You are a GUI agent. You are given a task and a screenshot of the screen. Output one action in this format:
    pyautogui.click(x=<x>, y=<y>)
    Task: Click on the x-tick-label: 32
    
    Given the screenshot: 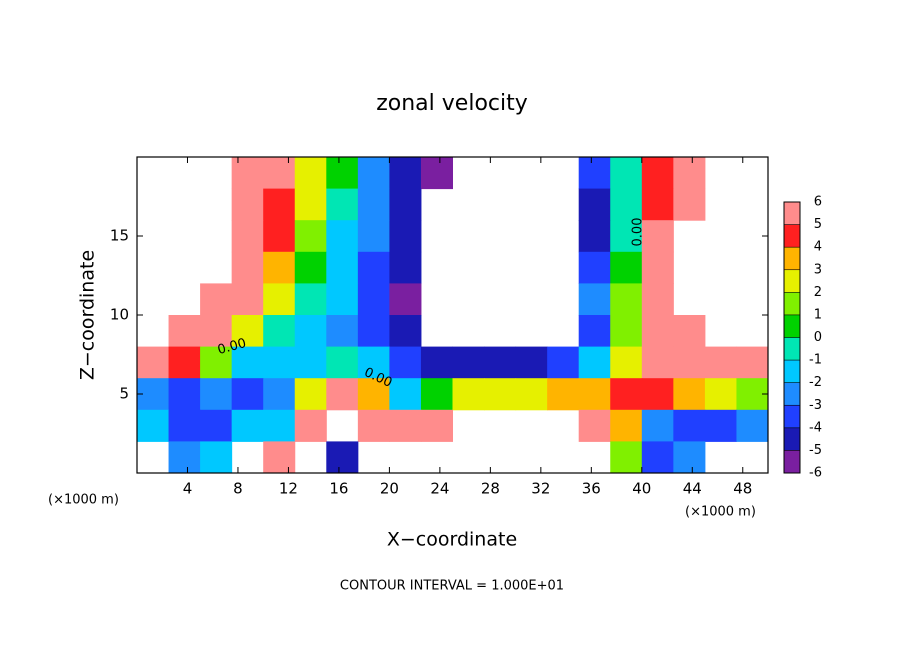 What is the action you would take?
    pyautogui.click(x=540, y=489)
    